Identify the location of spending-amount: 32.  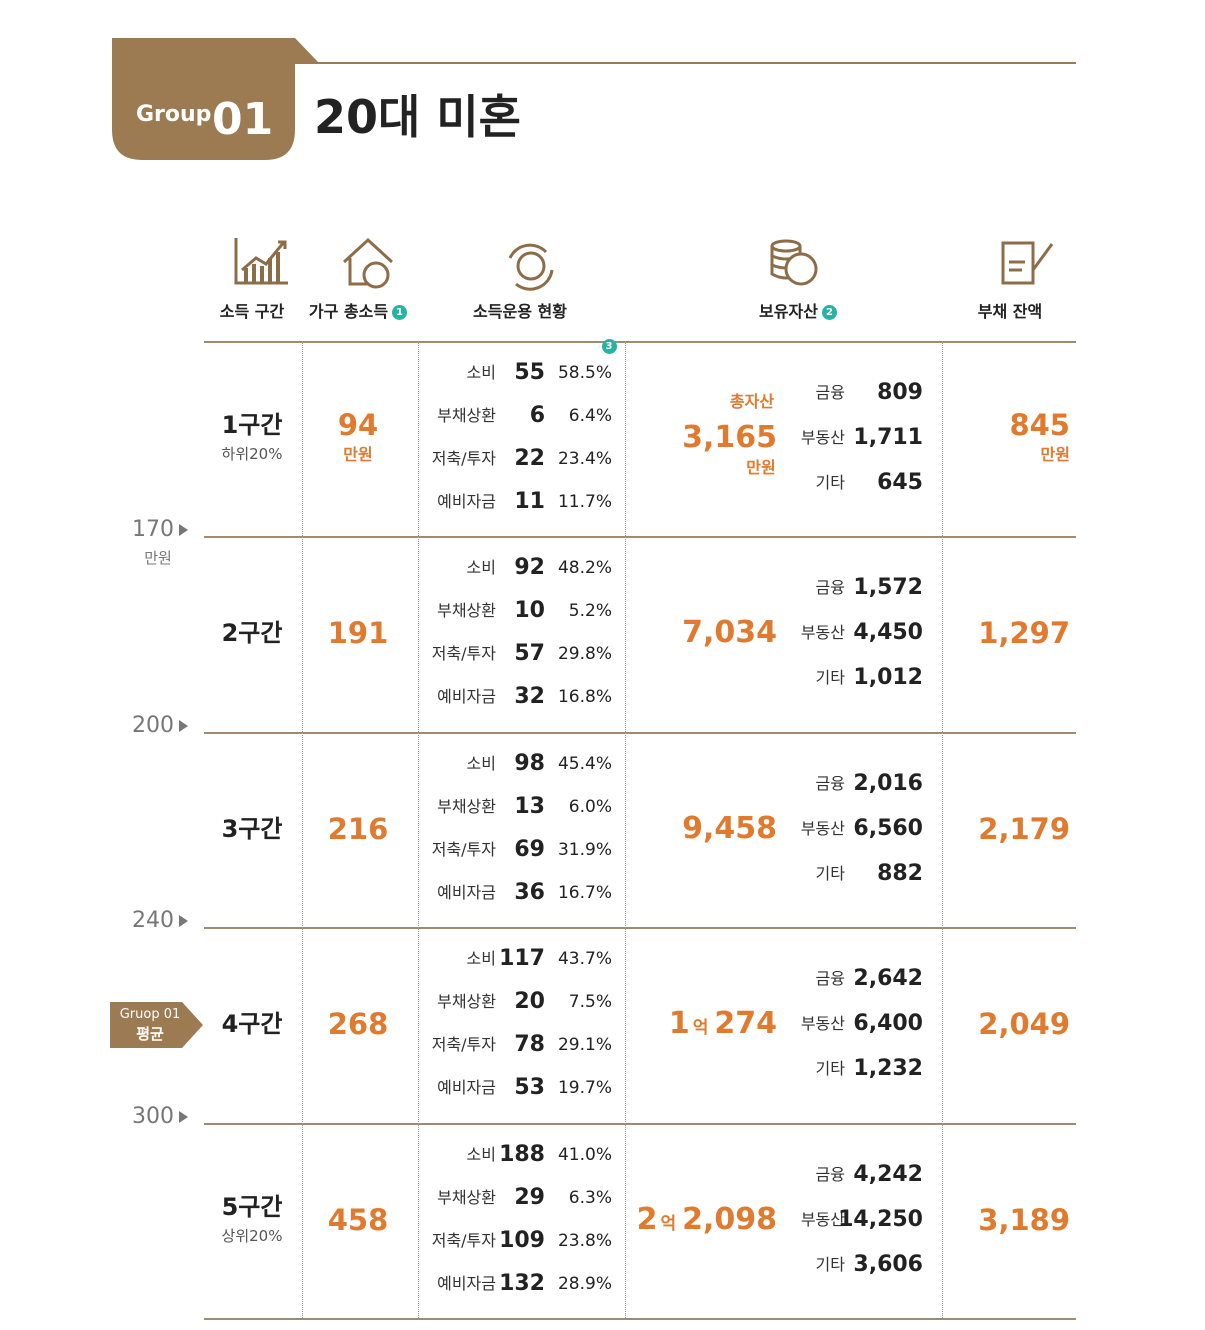
(529, 697).